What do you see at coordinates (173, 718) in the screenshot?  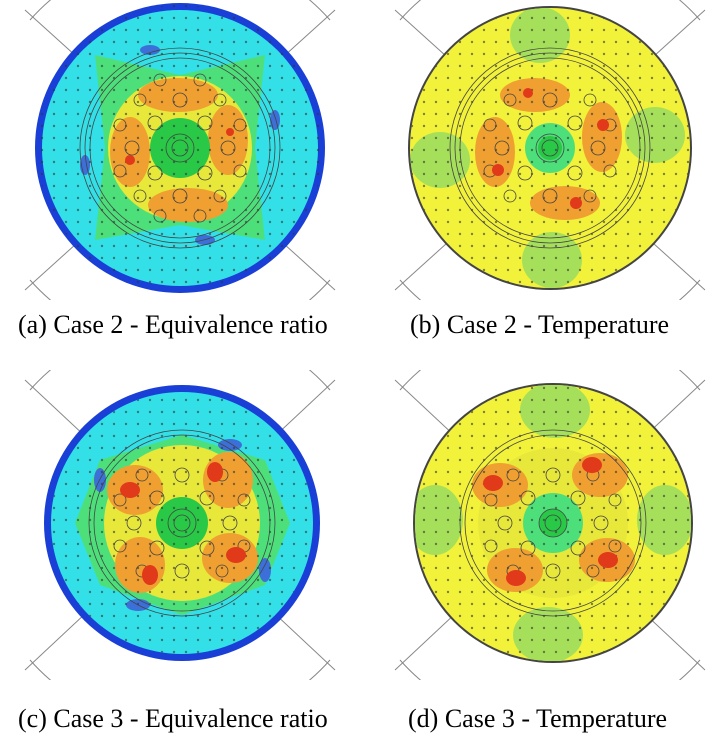 I see `caption-c: (c) Case 3 - Equivalence ratio` at bounding box center [173, 718].